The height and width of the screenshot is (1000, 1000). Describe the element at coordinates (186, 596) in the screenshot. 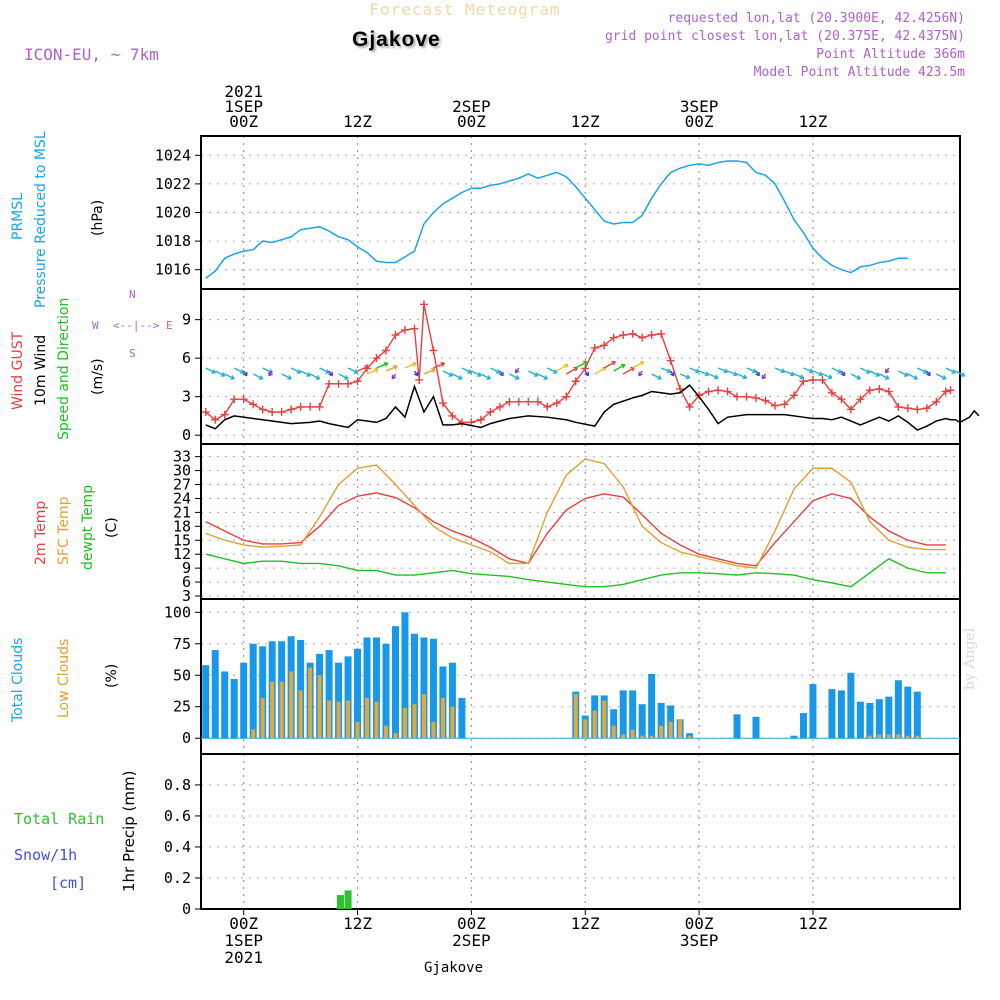

I see `y-tick-label: 3` at that location.